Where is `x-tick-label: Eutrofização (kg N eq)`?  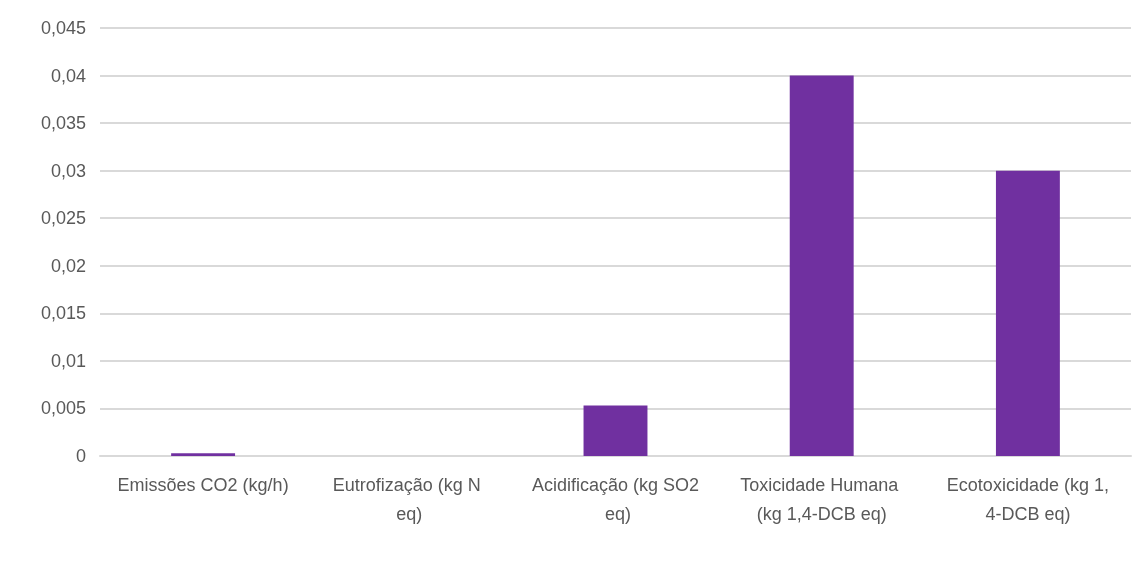 x-tick-label: Eutrofização (kg N eq) is located at coordinates (409, 499).